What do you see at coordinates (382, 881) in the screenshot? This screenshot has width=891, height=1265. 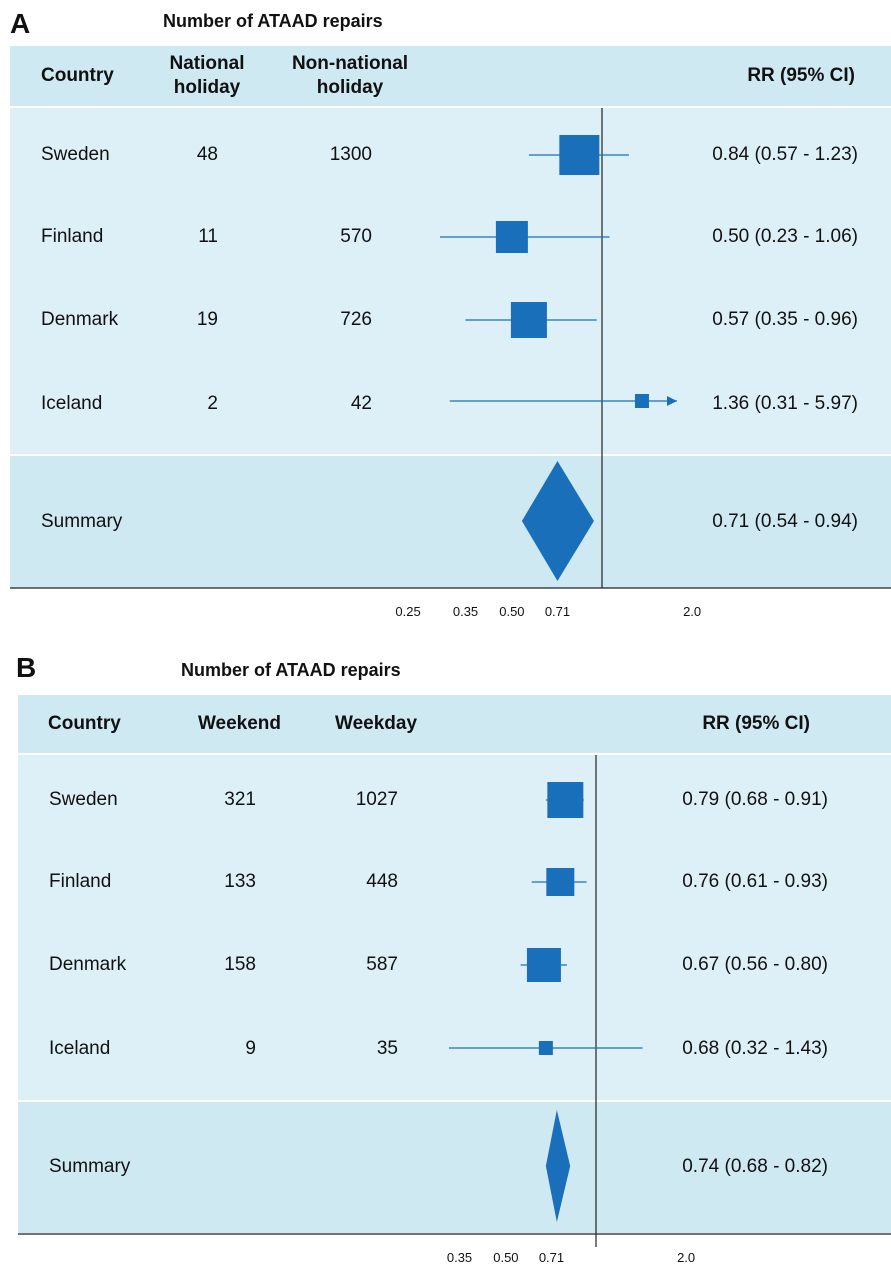 I see `row-col2: 448` at bounding box center [382, 881].